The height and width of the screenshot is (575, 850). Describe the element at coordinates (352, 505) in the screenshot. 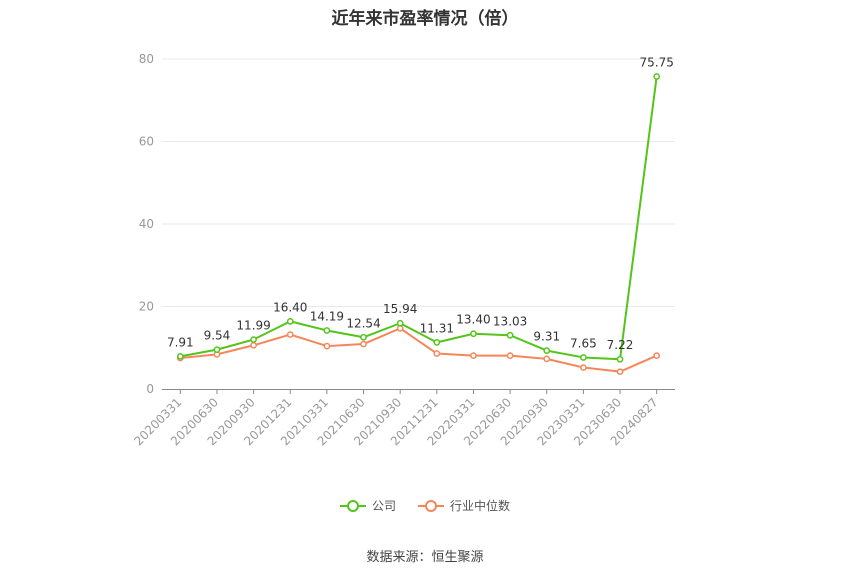

I see `legend-company-marker-icon` at that location.